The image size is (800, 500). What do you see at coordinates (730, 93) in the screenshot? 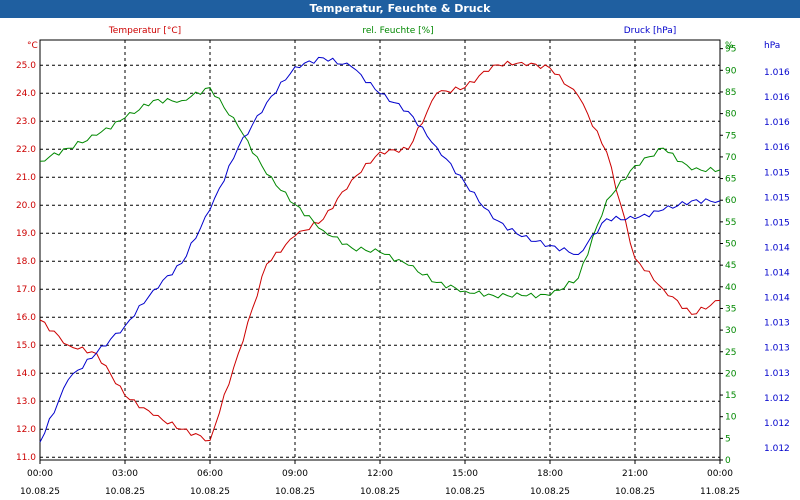
I see `y-right1-tick-label: 85` at bounding box center [730, 93].